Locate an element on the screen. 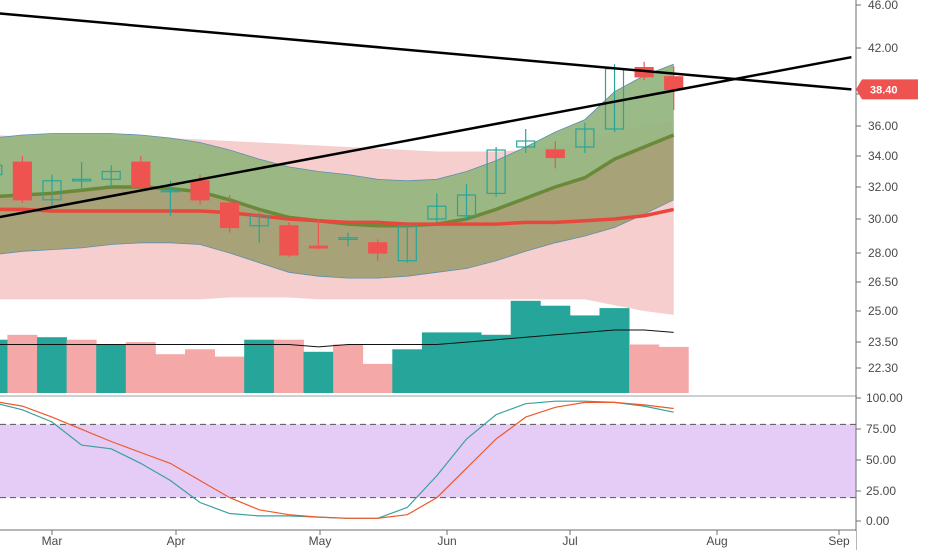  x-tick-label: Sep is located at coordinates (839, 541).